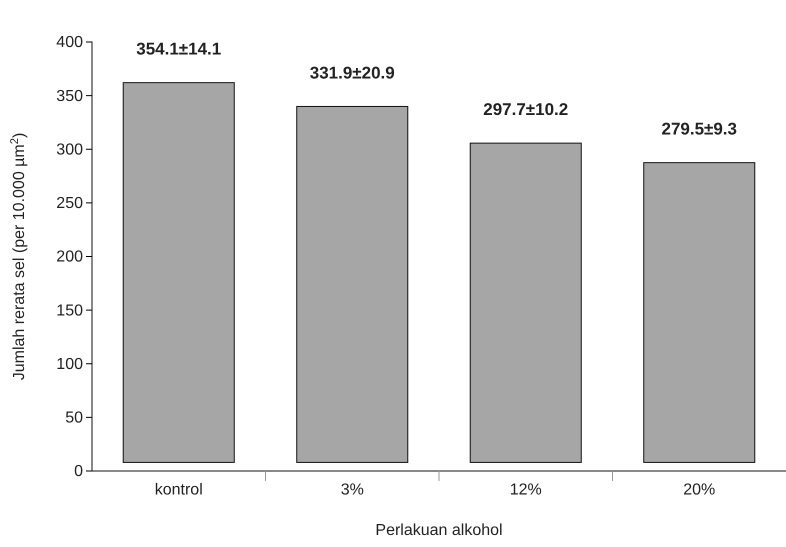 The width and height of the screenshot is (786, 547). I want to click on y-tick-label: 150, so click(70, 311).